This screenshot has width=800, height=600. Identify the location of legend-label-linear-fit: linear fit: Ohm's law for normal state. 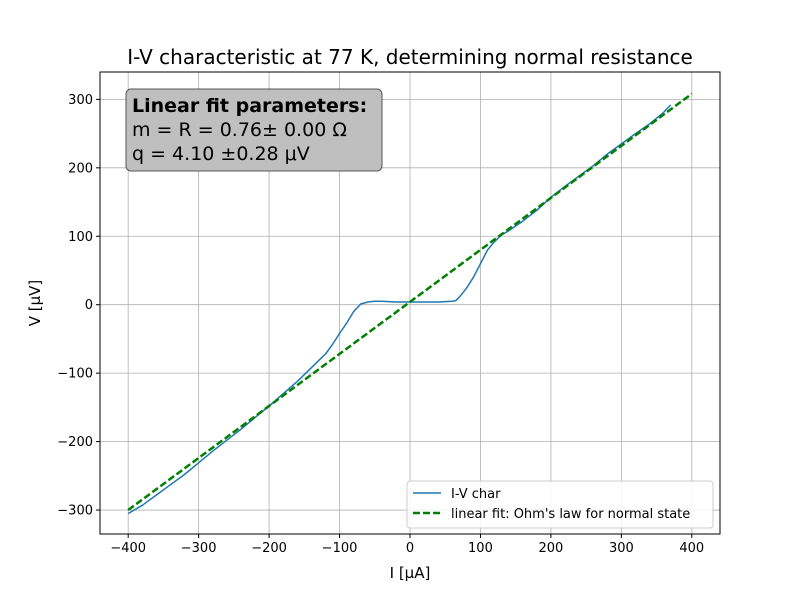
(570, 514).